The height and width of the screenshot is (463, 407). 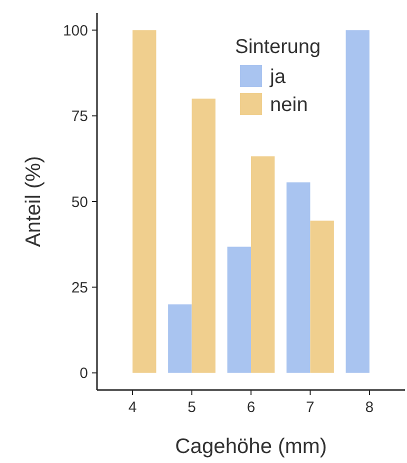 I want to click on x-tick-label: 6, so click(x=251, y=407).